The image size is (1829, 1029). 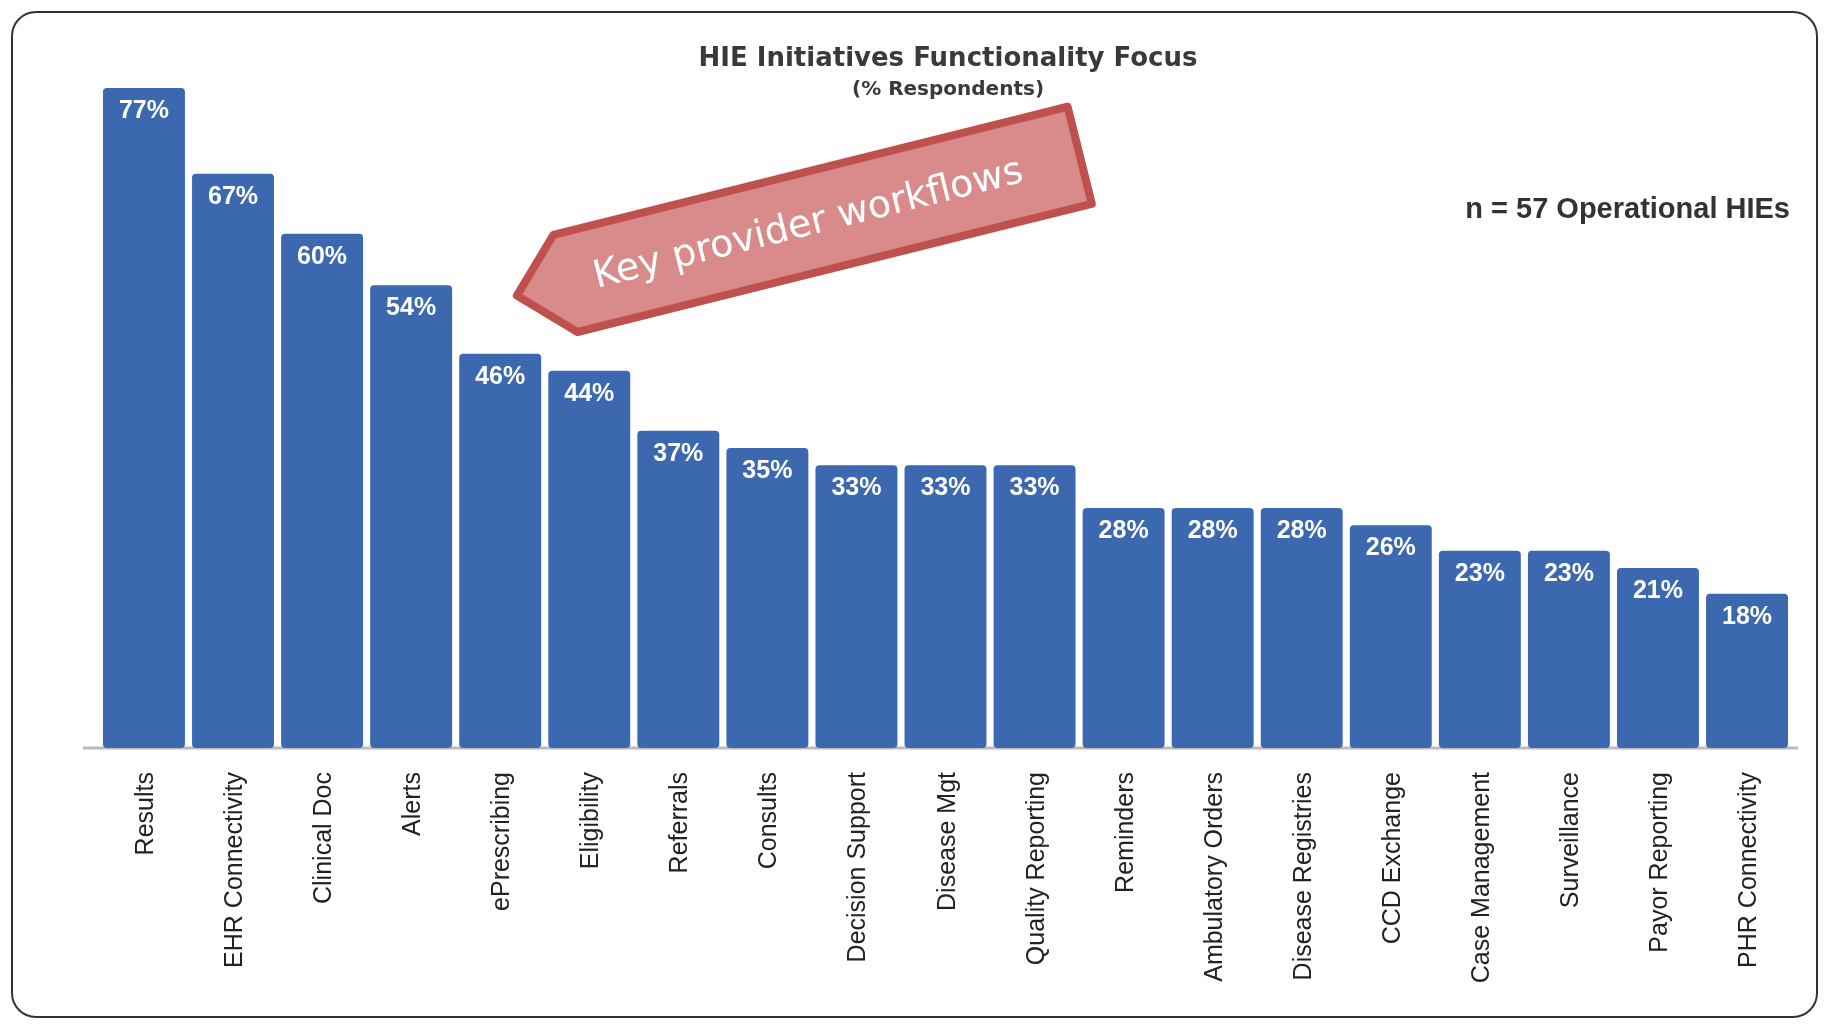 I want to click on x-tick-label: Results, so click(x=143, y=814).